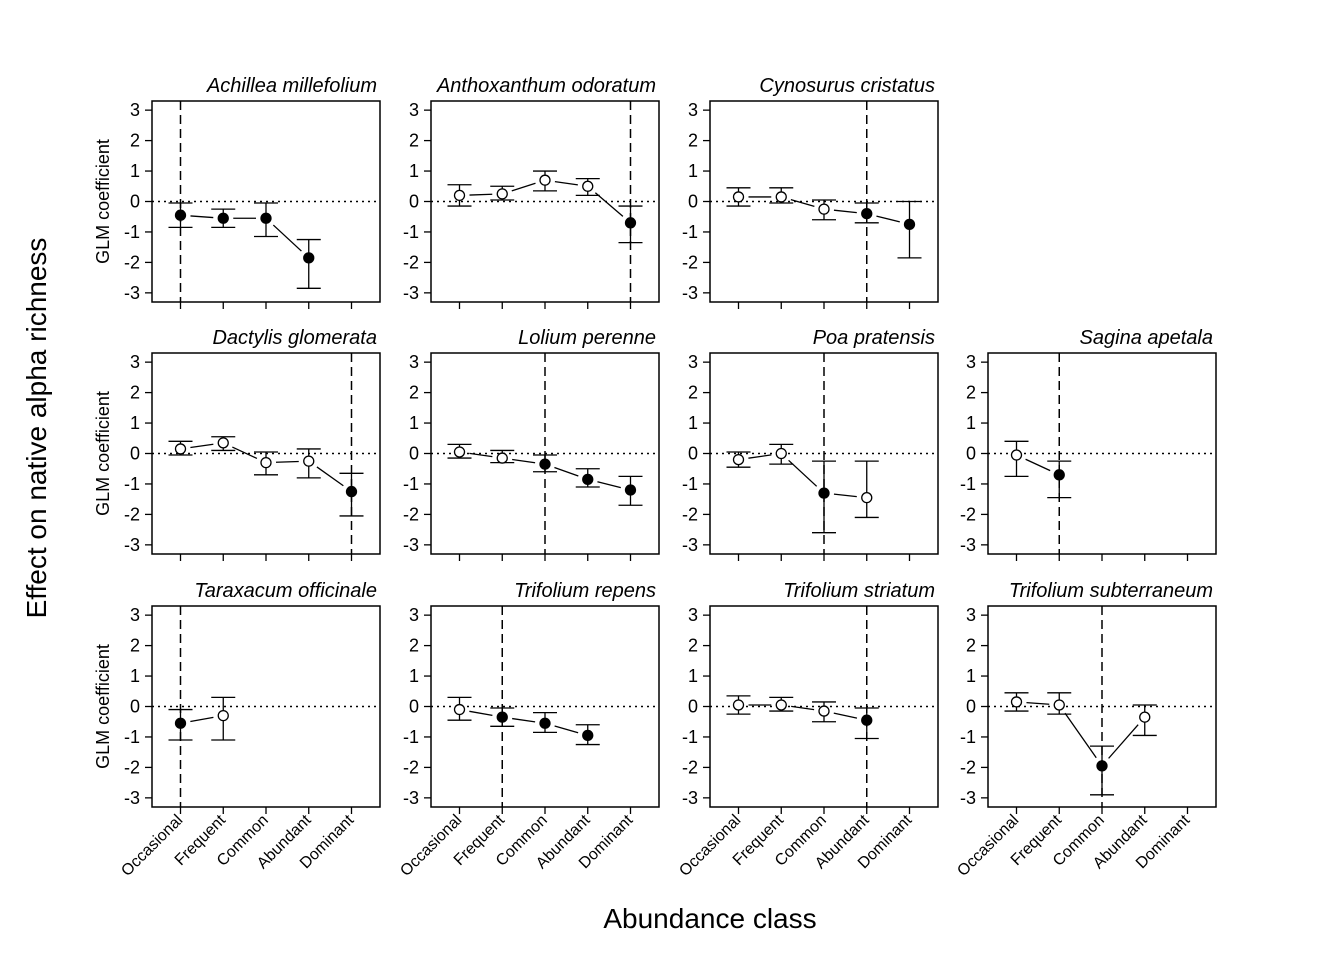 The image size is (1344, 960). I want to click on panel-title: Achillea millefolium, so click(291, 86).